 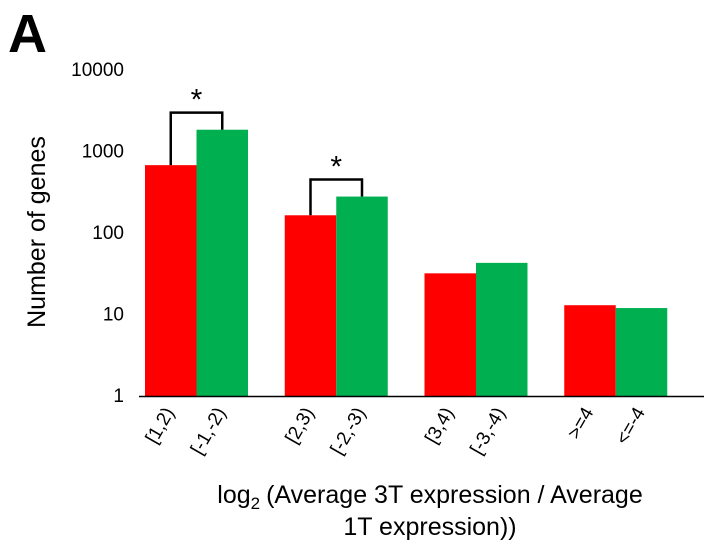 What do you see at coordinates (349, 431) in the screenshot?
I see `category-label: [-2,-3)` at bounding box center [349, 431].